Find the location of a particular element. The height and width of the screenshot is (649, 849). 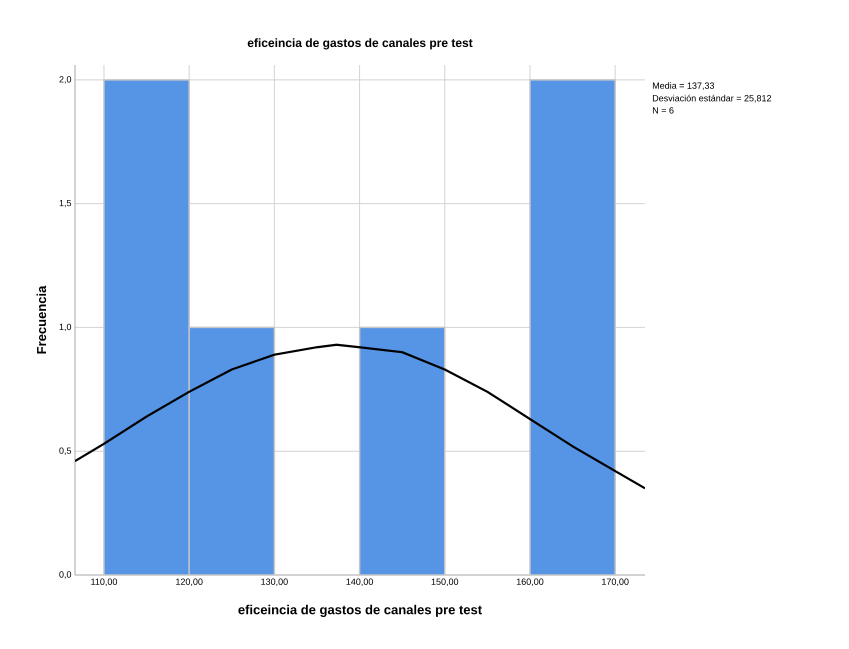

y-tick-label: 1,0 is located at coordinates (66, 328).